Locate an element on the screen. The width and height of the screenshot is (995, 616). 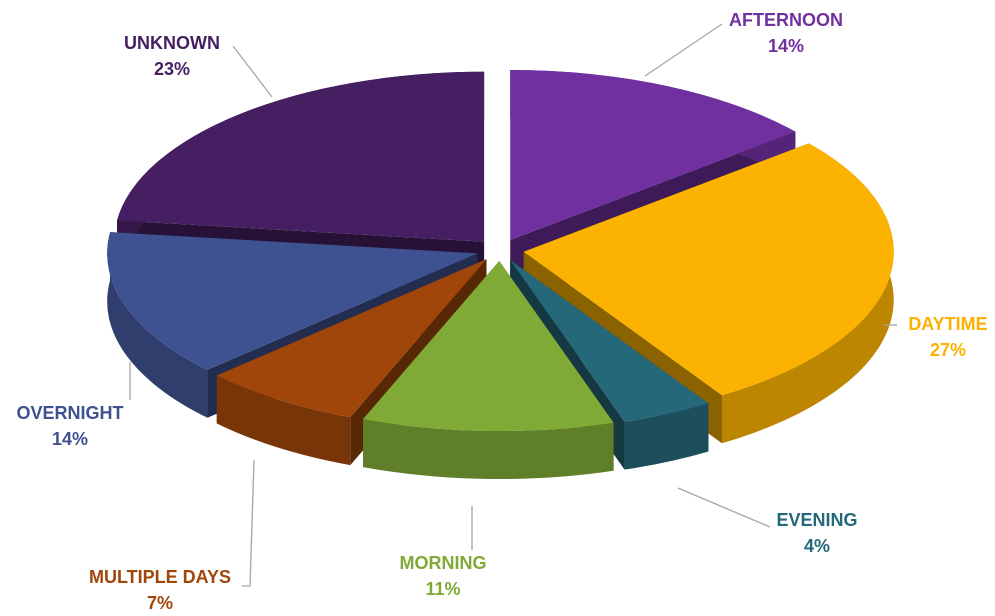
category-label: MORNING is located at coordinates (443, 563).